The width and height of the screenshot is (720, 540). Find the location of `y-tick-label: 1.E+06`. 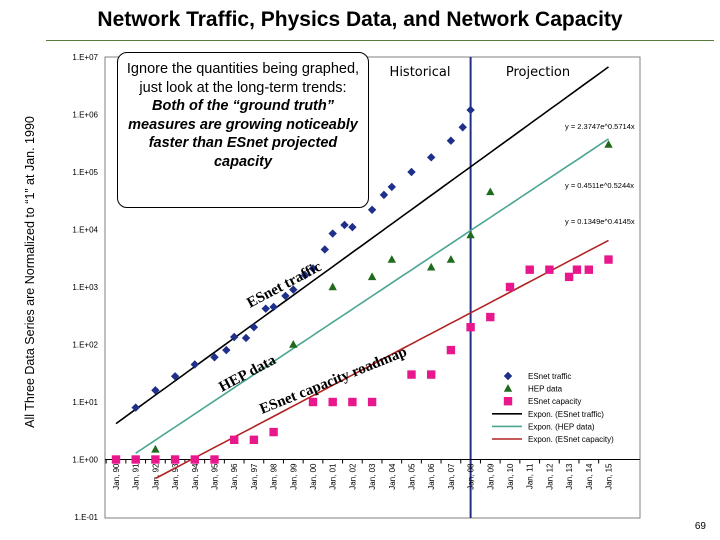

y-tick-label: 1.E+06 is located at coordinates (85, 115).